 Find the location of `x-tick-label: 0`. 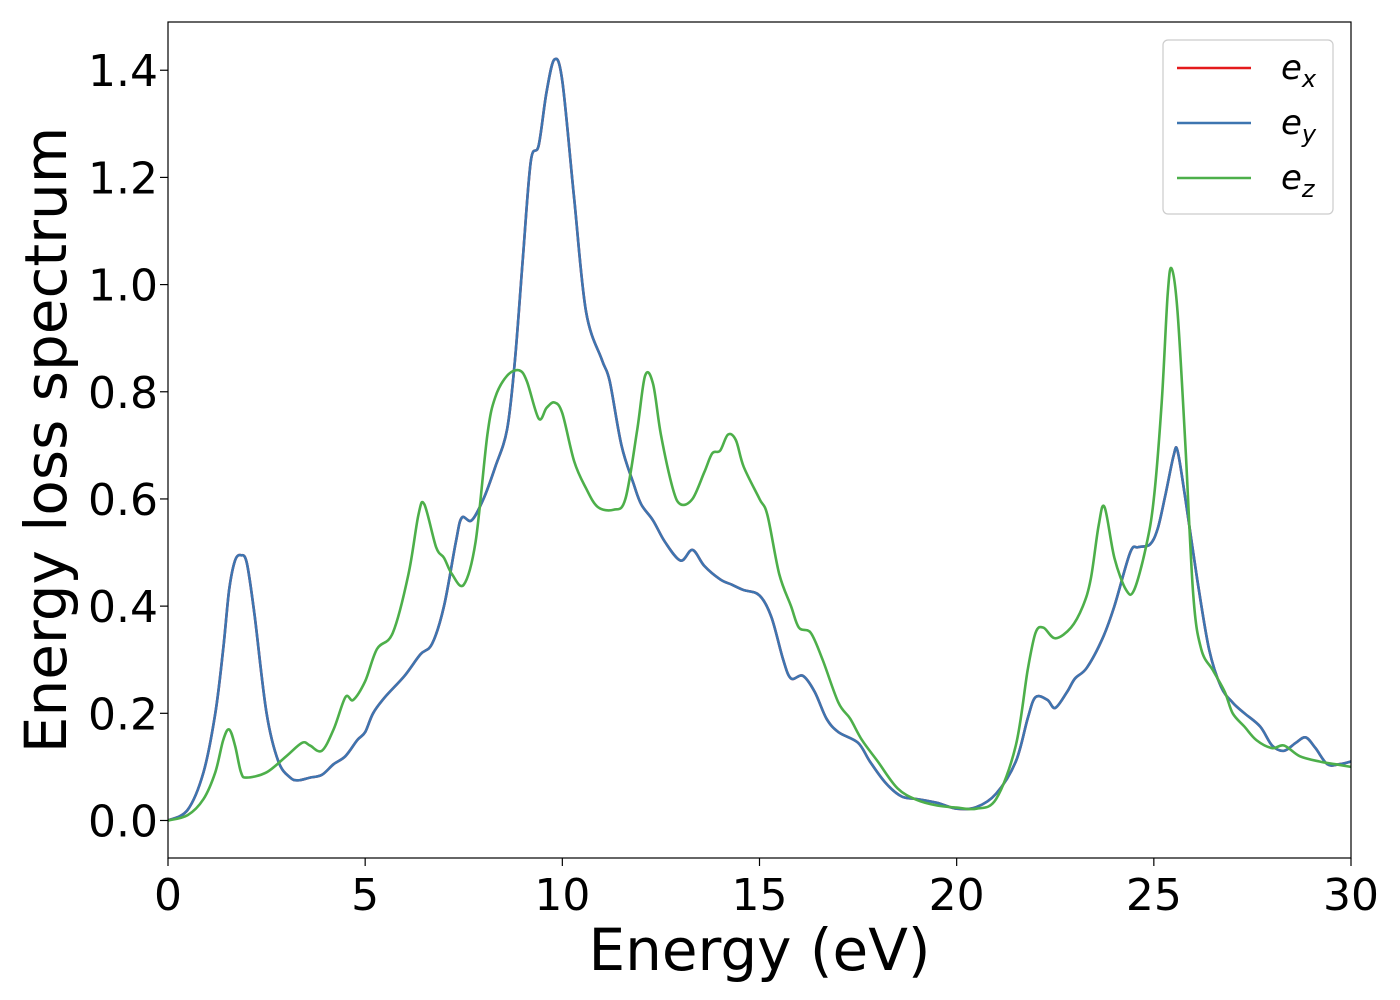

x-tick-label: 0 is located at coordinates (168, 895).